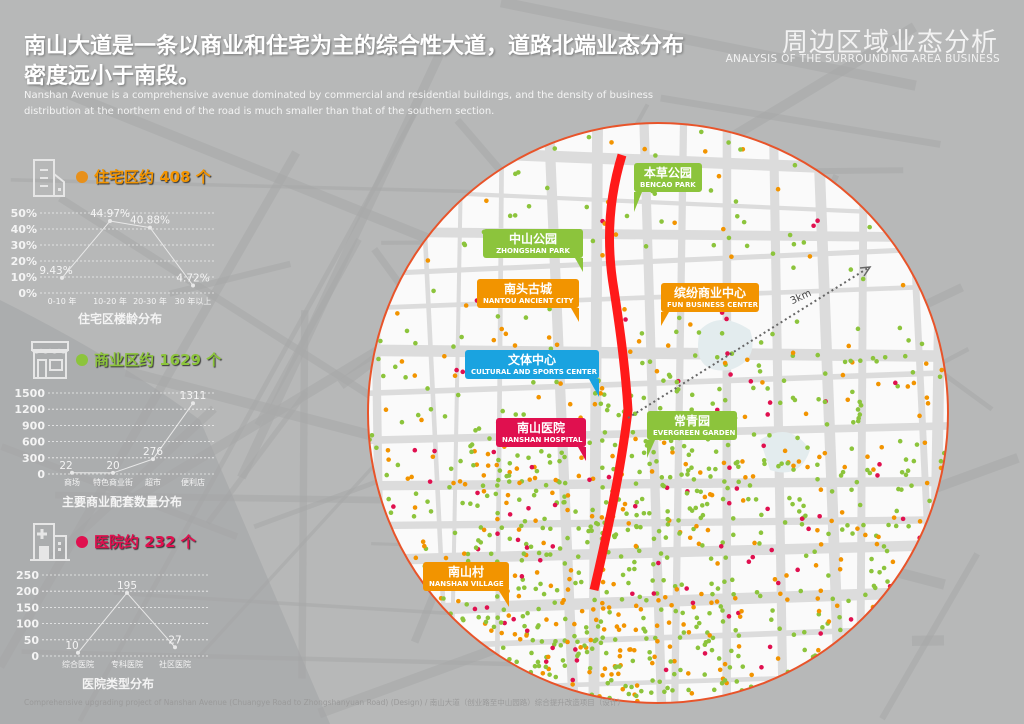 This screenshot has width=1024, height=724. Describe the element at coordinates (193, 482) in the screenshot. I see `x-tick-label: 便利店` at that location.